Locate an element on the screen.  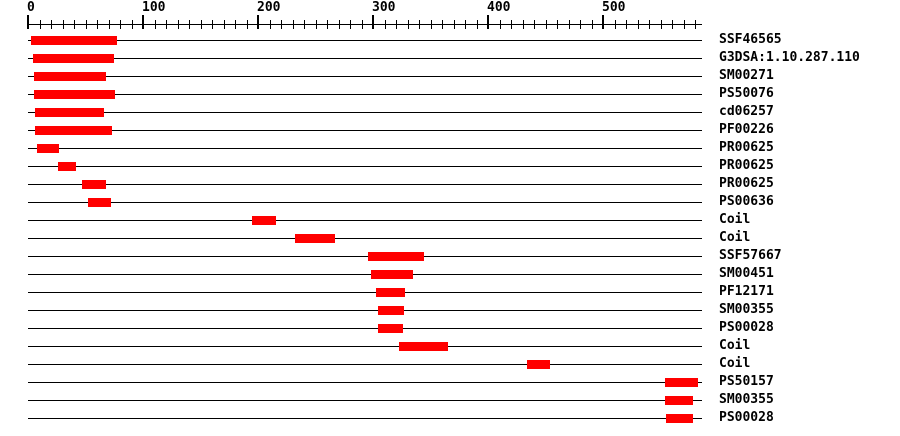
ruler-tick-label: 500 is located at coordinates (614, 7).